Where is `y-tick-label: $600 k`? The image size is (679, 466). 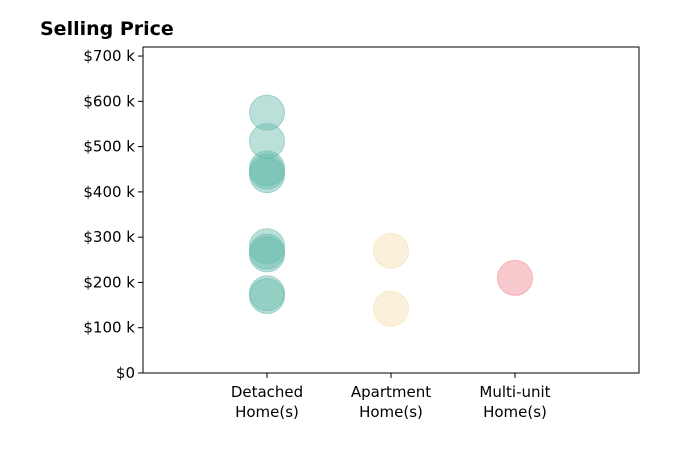 y-tick-label: $600 k is located at coordinates (109, 101).